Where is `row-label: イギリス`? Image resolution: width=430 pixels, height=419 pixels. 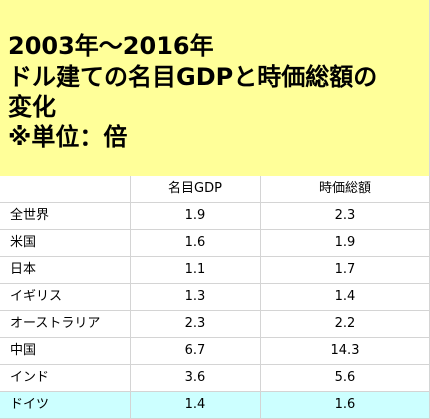
row-label: イギリス is located at coordinates (36, 296).